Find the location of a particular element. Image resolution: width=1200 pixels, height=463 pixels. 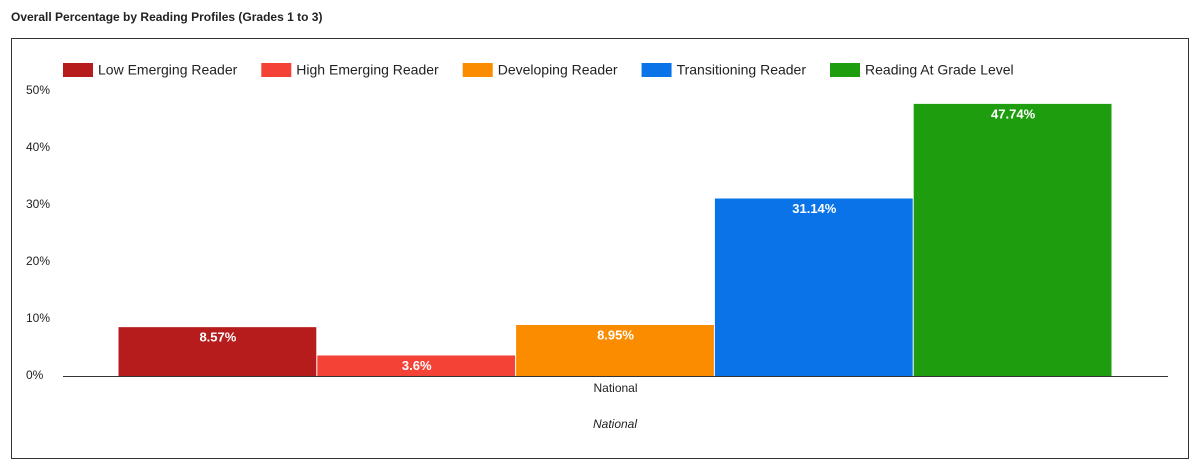

y-tick-label: 50% is located at coordinates (38, 90).